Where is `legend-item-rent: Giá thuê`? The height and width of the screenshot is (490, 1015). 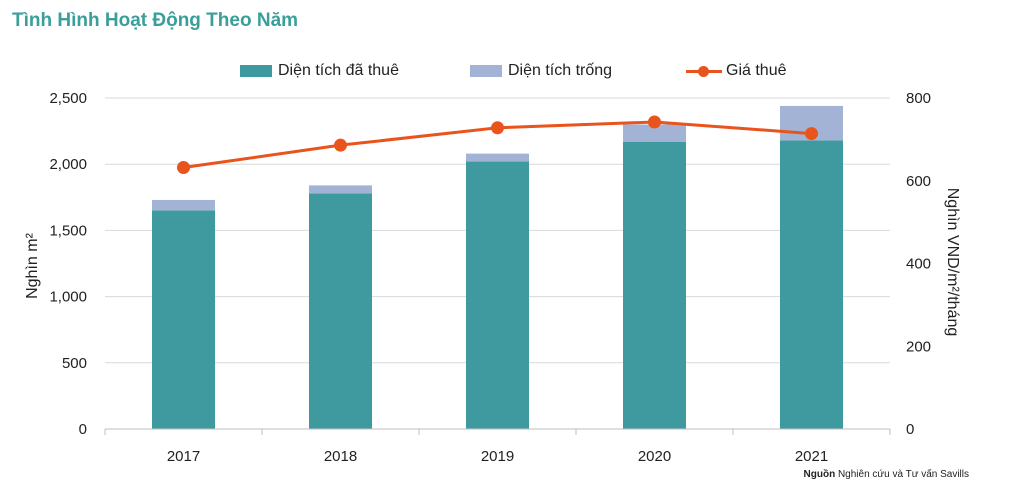 legend-item-rent: Giá thuê is located at coordinates (736, 71).